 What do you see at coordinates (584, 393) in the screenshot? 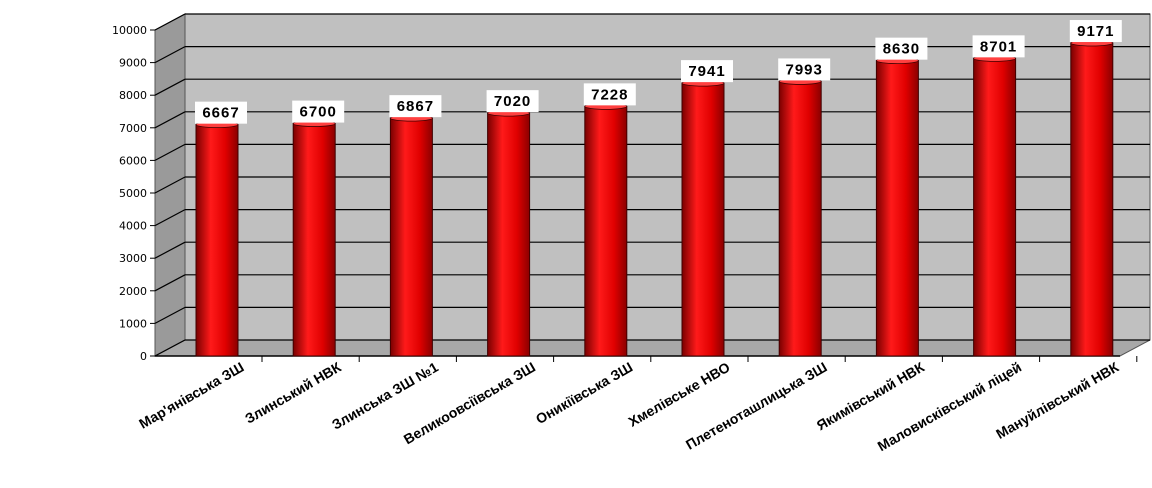
I see `category-label: Оникіївська ЗШ` at bounding box center [584, 393].